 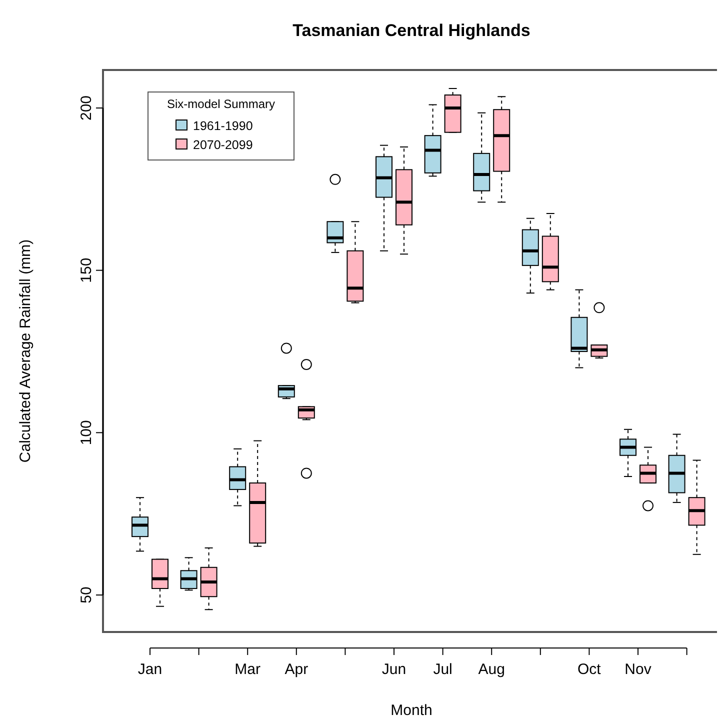 I want to click on legend-label: 1961-1990, so click(x=223, y=126).